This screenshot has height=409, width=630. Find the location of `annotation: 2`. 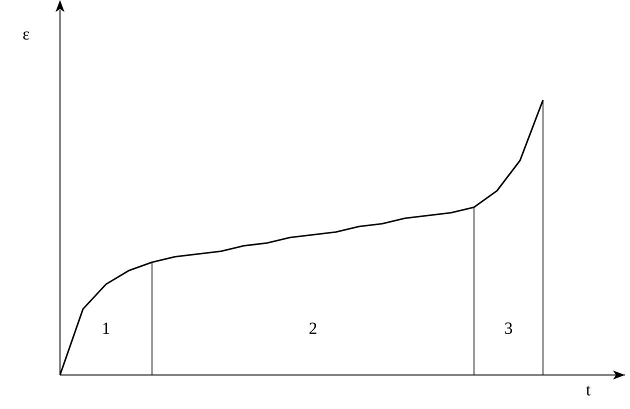

annotation: 2 is located at coordinates (313, 328).